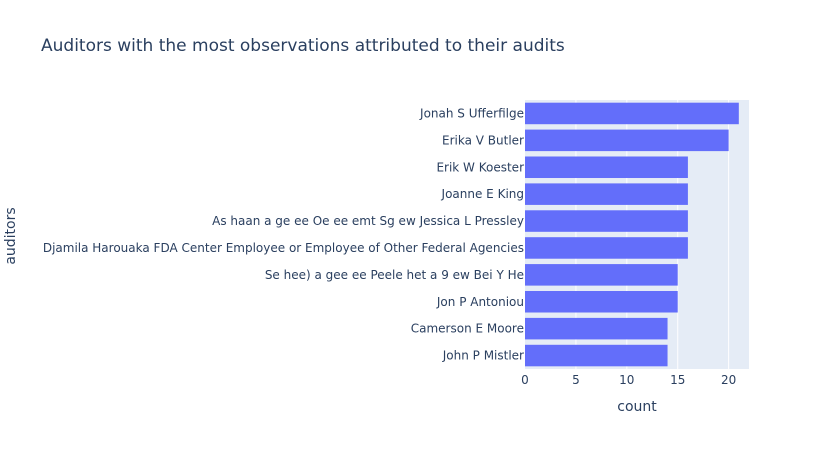 Image resolution: width=829 pixels, height=450 pixels. What do you see at coordinates (483, 356) in the screenshot?
I see `y-tick-label: John P Mistler` at bounding box center [483, 356].